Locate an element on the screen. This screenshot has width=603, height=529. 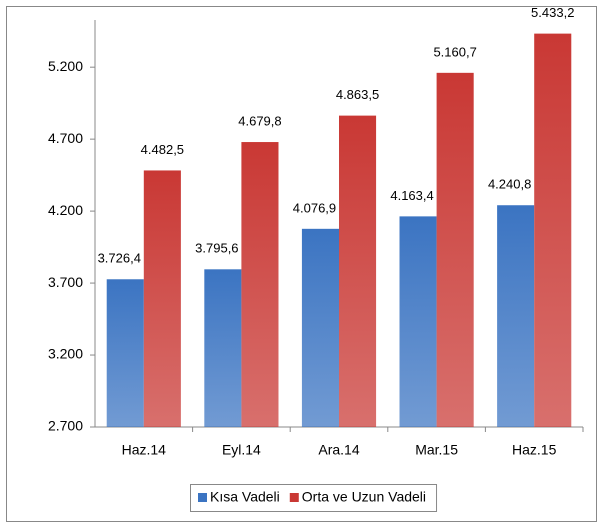
value-label: 3.795,6 is located at coordinates (216, 248).